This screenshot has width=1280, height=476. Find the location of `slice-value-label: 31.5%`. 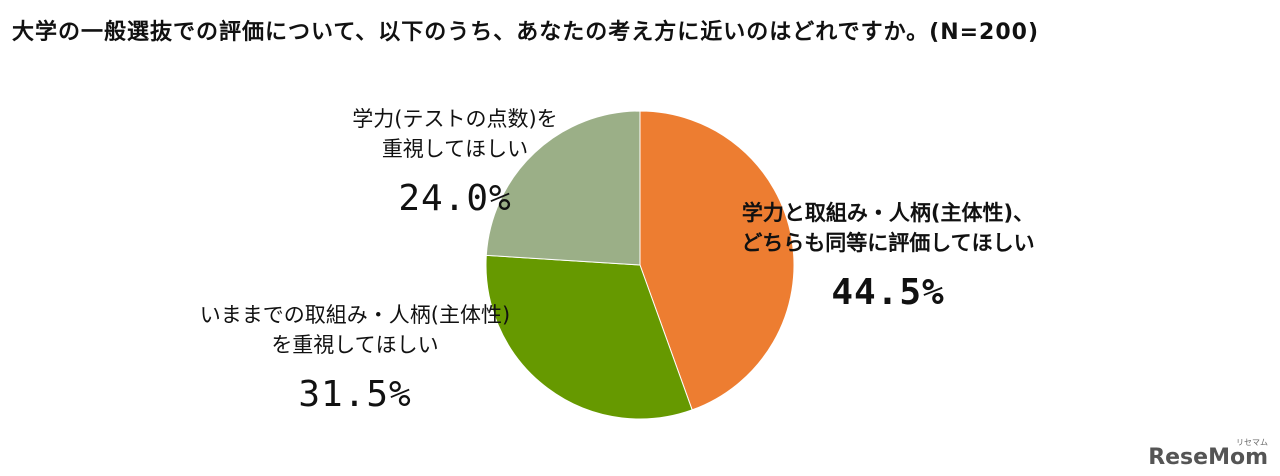

slice-value-label: 31.5% is located at coordinates (355, 394).